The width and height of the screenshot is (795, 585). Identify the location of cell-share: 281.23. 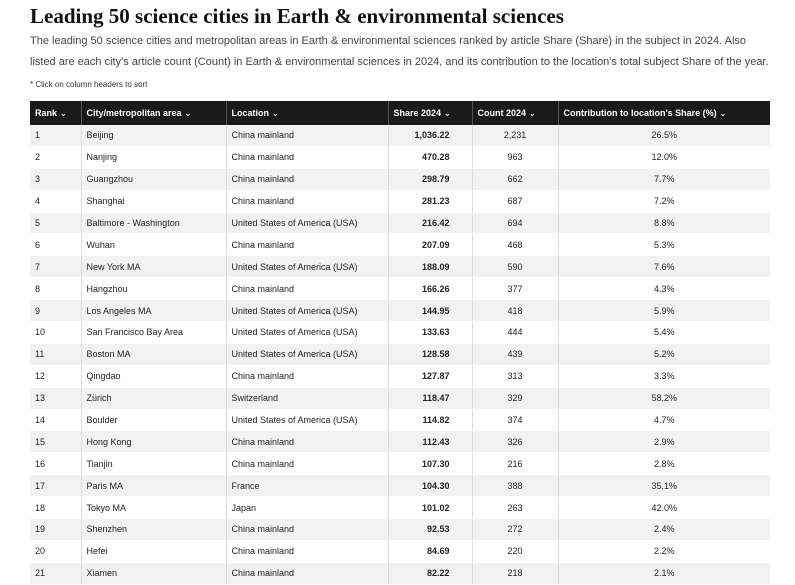
(430, 201).